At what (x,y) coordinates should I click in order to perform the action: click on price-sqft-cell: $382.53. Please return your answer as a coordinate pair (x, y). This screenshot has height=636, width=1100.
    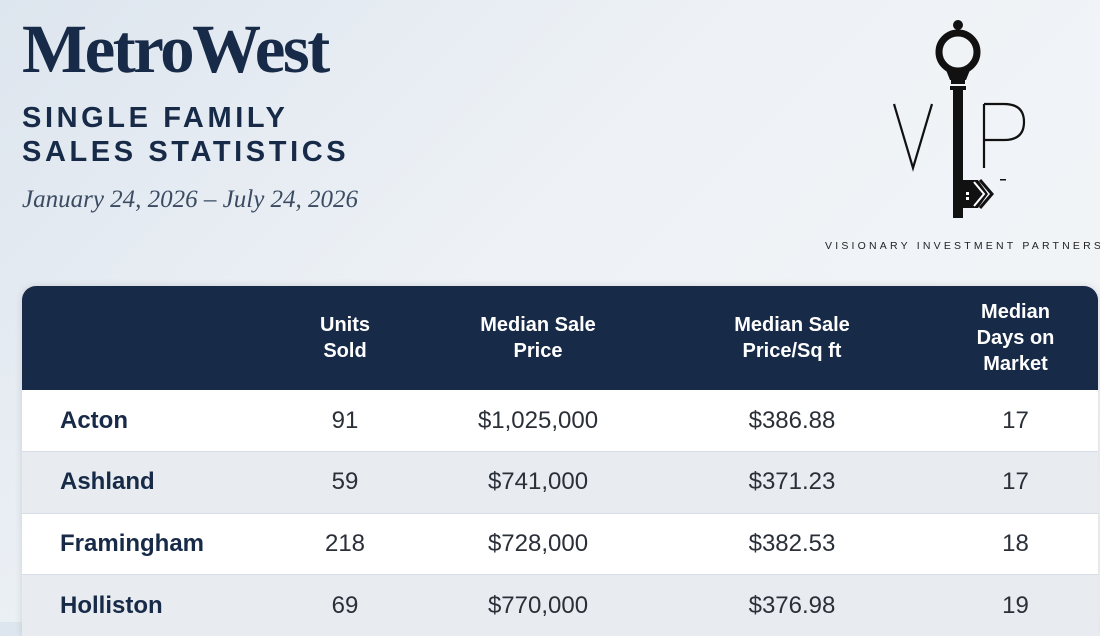
    Looking at the image, I should click on (792, 544).